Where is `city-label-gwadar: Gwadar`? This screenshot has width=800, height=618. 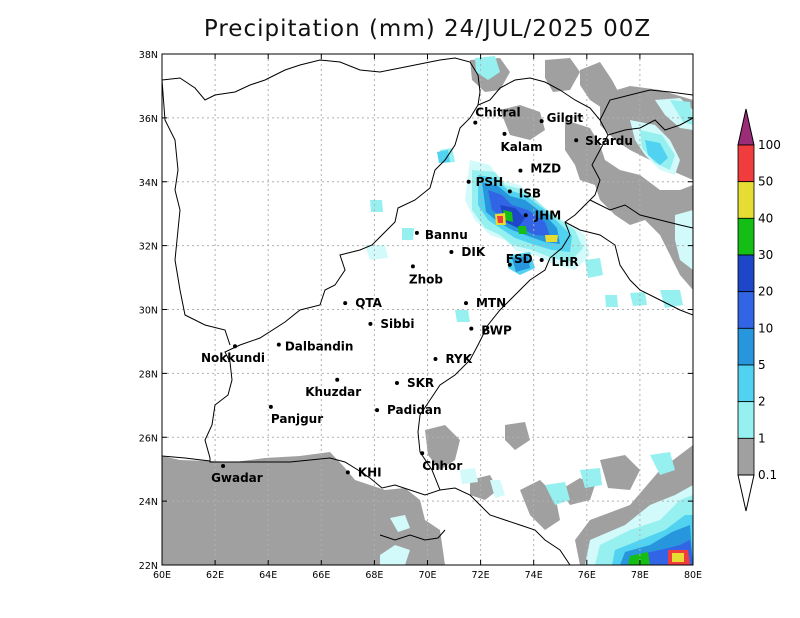
city-label-gwadar: Gwadar is located at coordinates (237, 478).